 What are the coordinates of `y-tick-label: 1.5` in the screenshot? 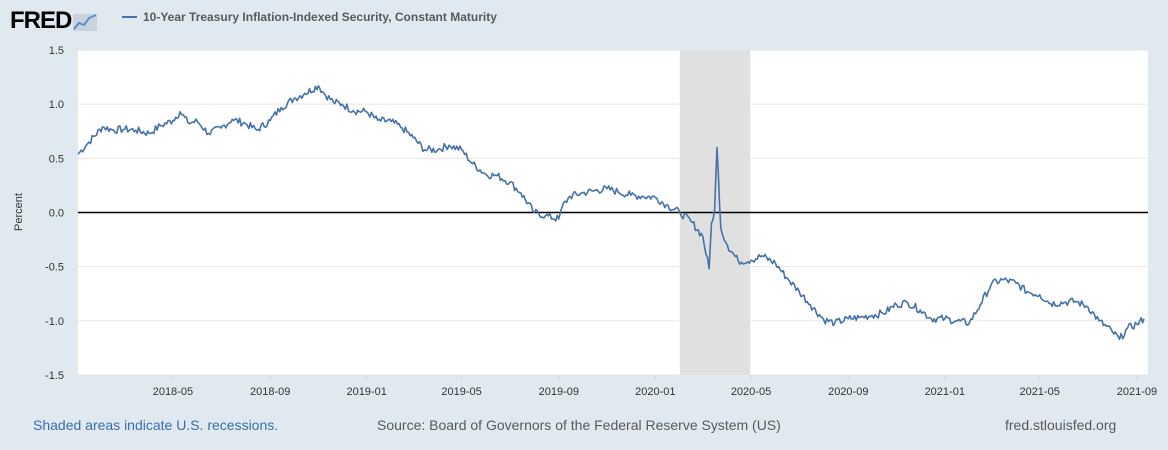 It's located at (56, 51).